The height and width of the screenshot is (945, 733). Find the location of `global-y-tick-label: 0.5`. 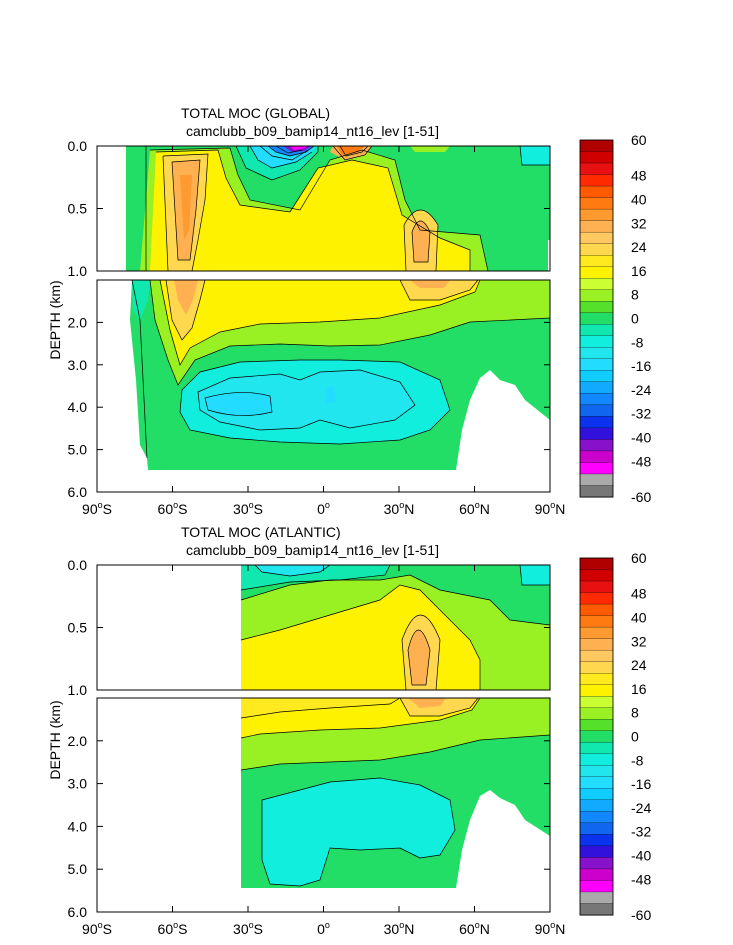

global-y-tick-label: 0.5 is located at coordinates (78, 209).